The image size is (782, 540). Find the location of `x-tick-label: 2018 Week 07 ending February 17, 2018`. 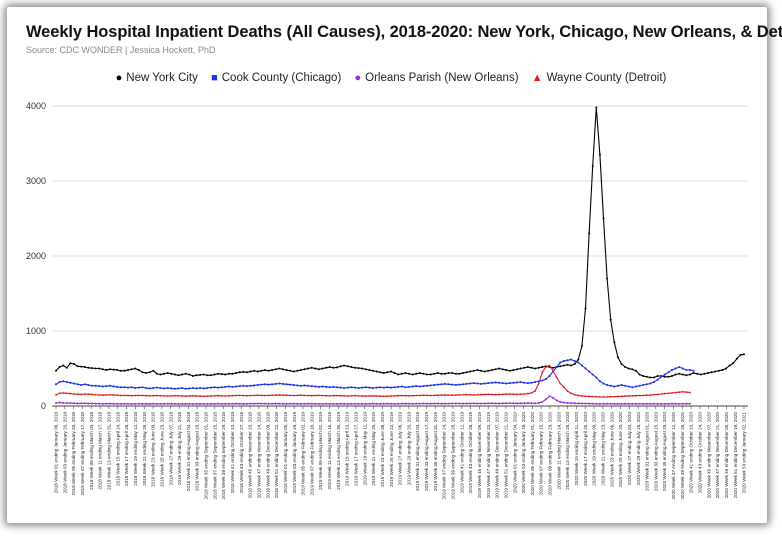

x-tick-label: 2018 Week 07 ending February 17, 2018 is located at coordinates (82, 454).